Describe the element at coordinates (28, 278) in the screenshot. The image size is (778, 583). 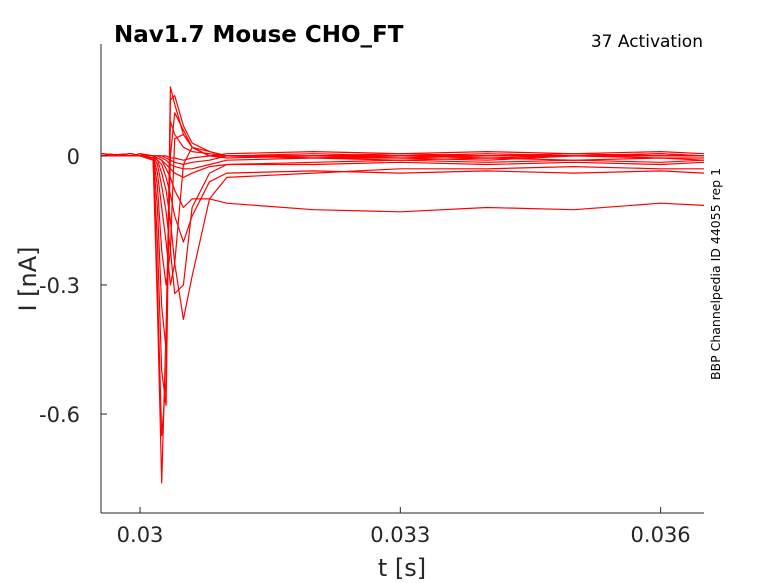
I see `y-axis-label: I [nA]` at that location.